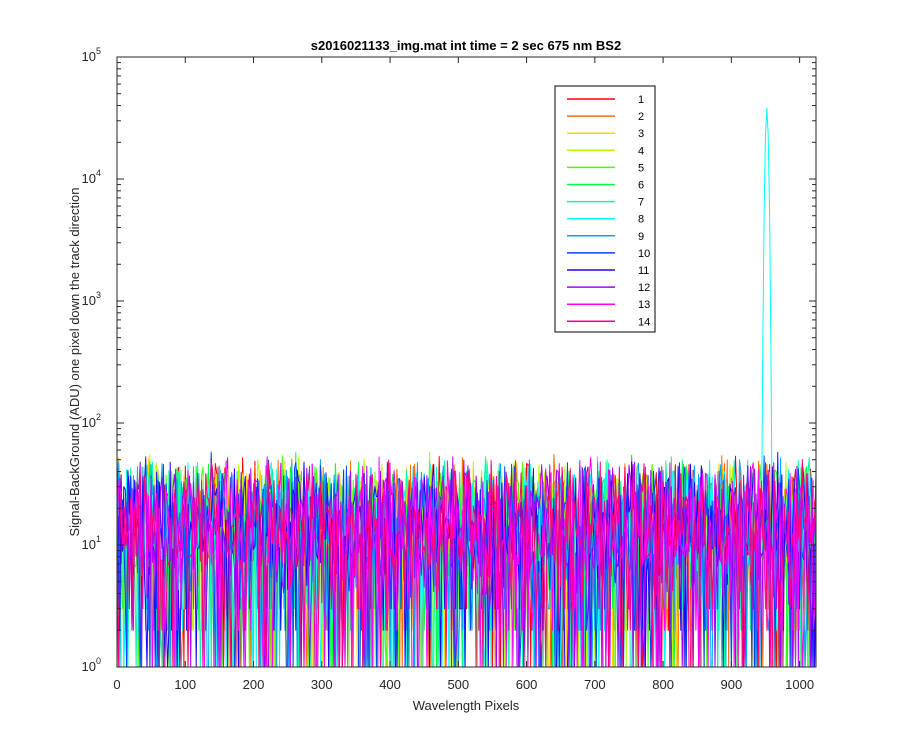 The width and height of the screenshot is (900, 750). What do you see at coordinates (91, 177) in the screenshot?
I see `y-tick-label: 10⁴` at bounding box center [91, 177].